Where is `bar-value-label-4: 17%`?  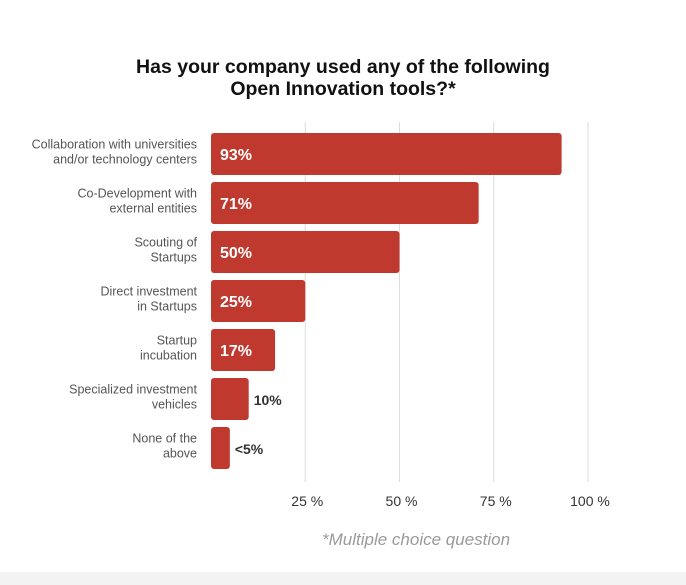 bar-value-label-4: 17% is located at coordinates (236, 351).